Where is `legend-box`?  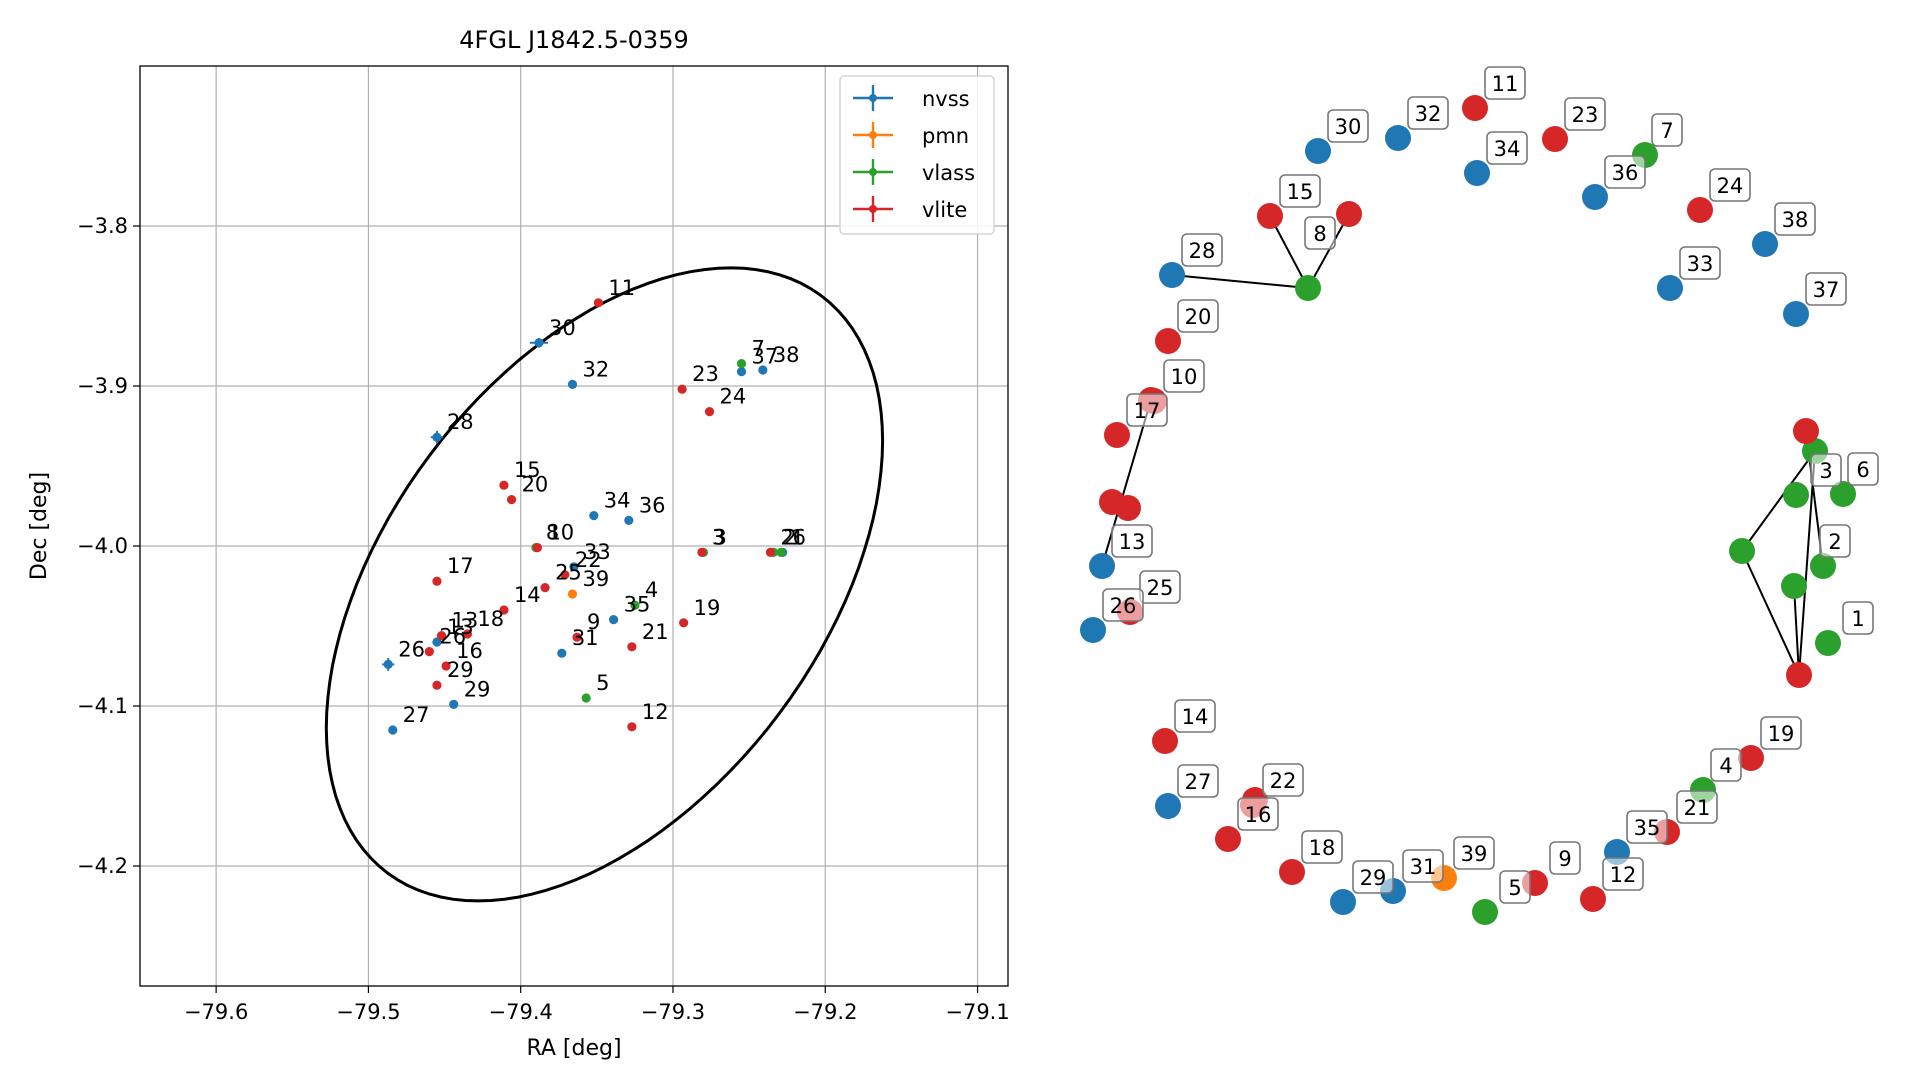
legend-box is located at coordinates (917, 155).